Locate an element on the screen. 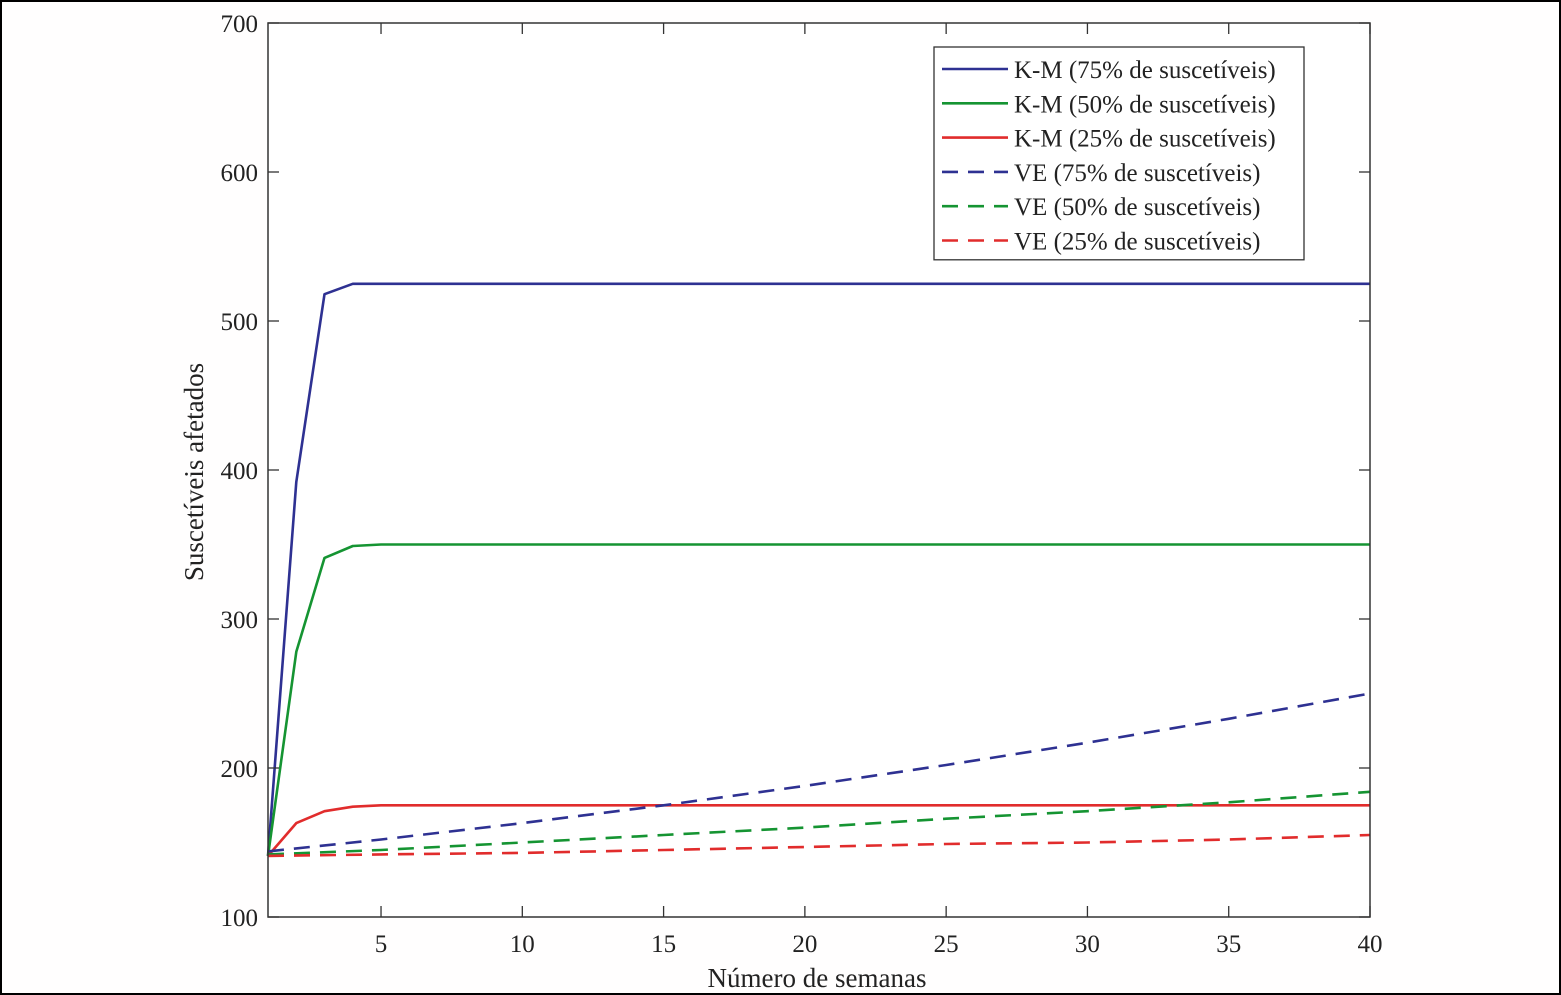 The image size is (1561, 995). x-tick-label: 25 is located at coordinates (946, 944).